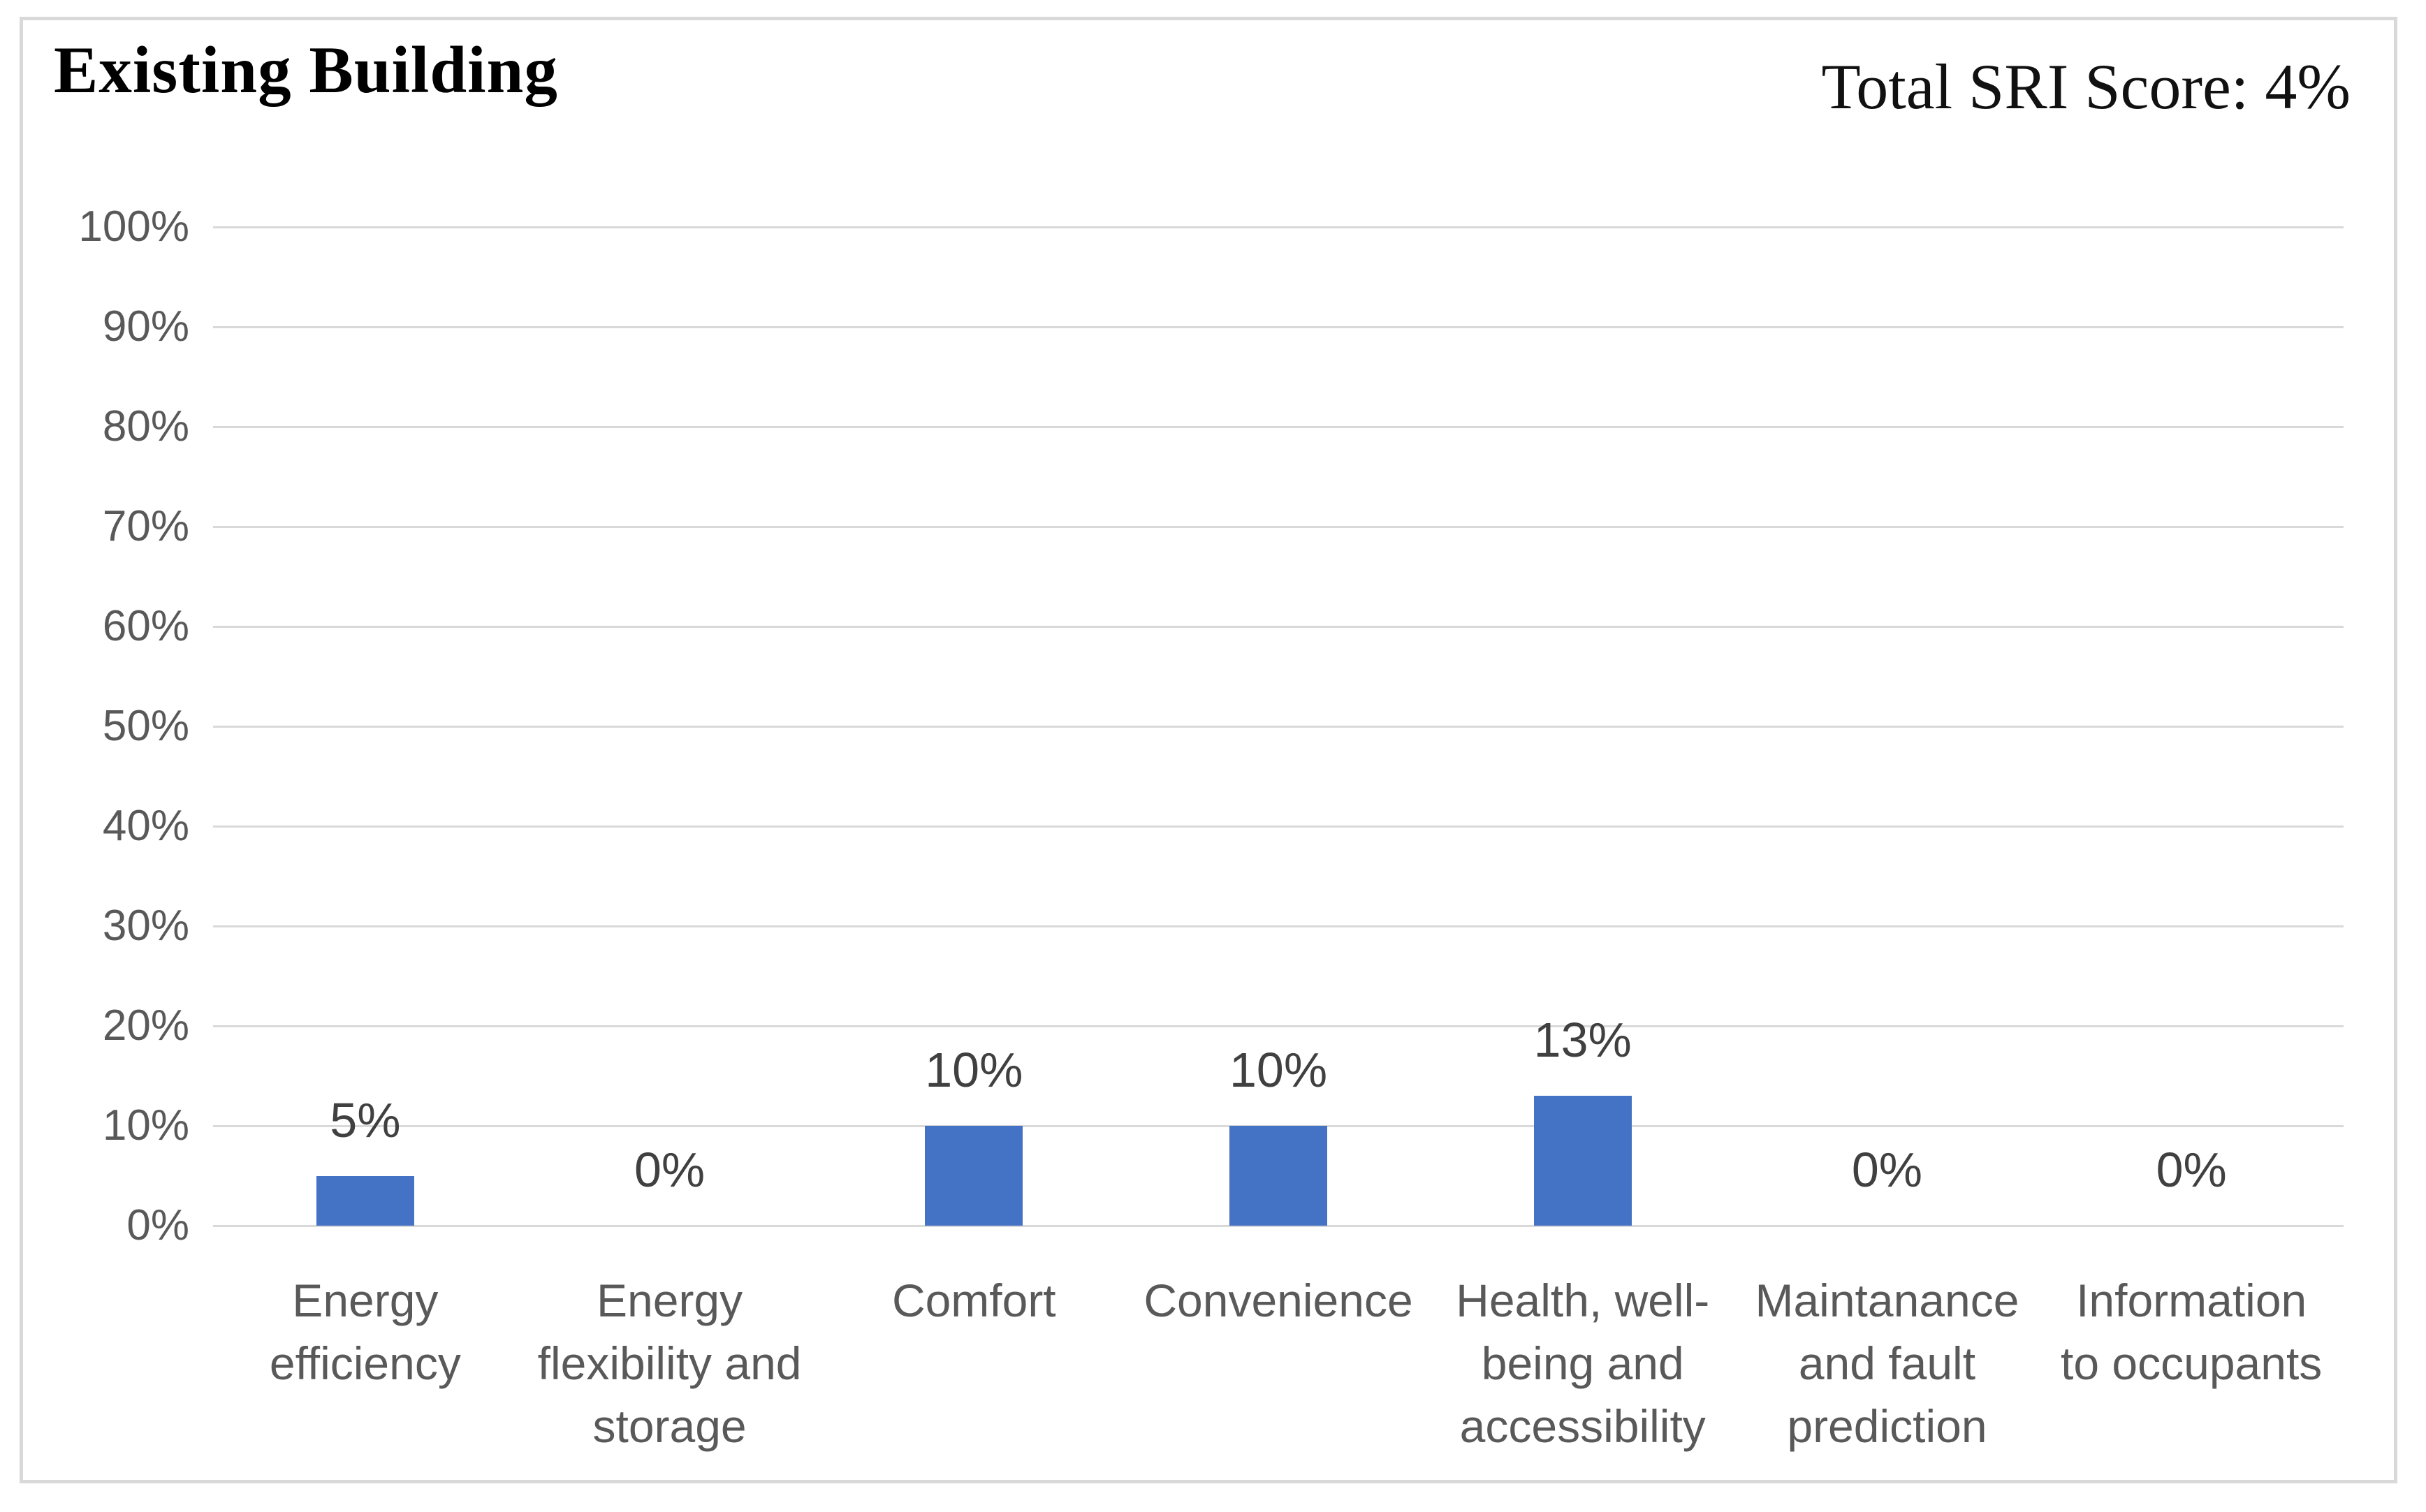  Describe the element at coordinates (1583, 1040) in the screenshot. I see `data-label: 13%` at that location.